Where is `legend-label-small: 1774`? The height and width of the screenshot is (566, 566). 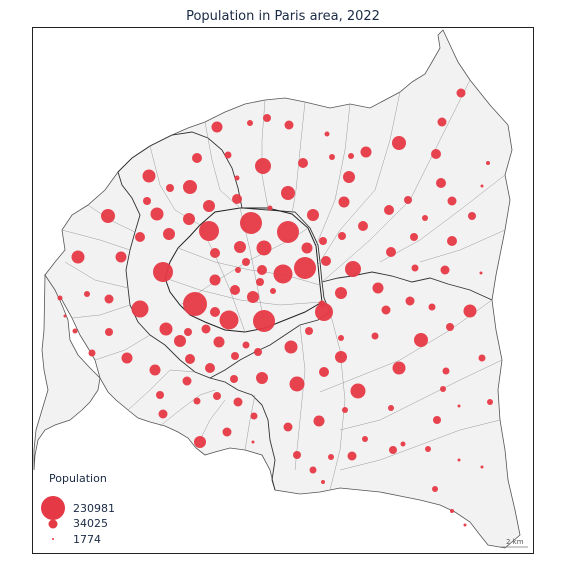 legend-label-small: 1774 is located at coordinates (87, 539).